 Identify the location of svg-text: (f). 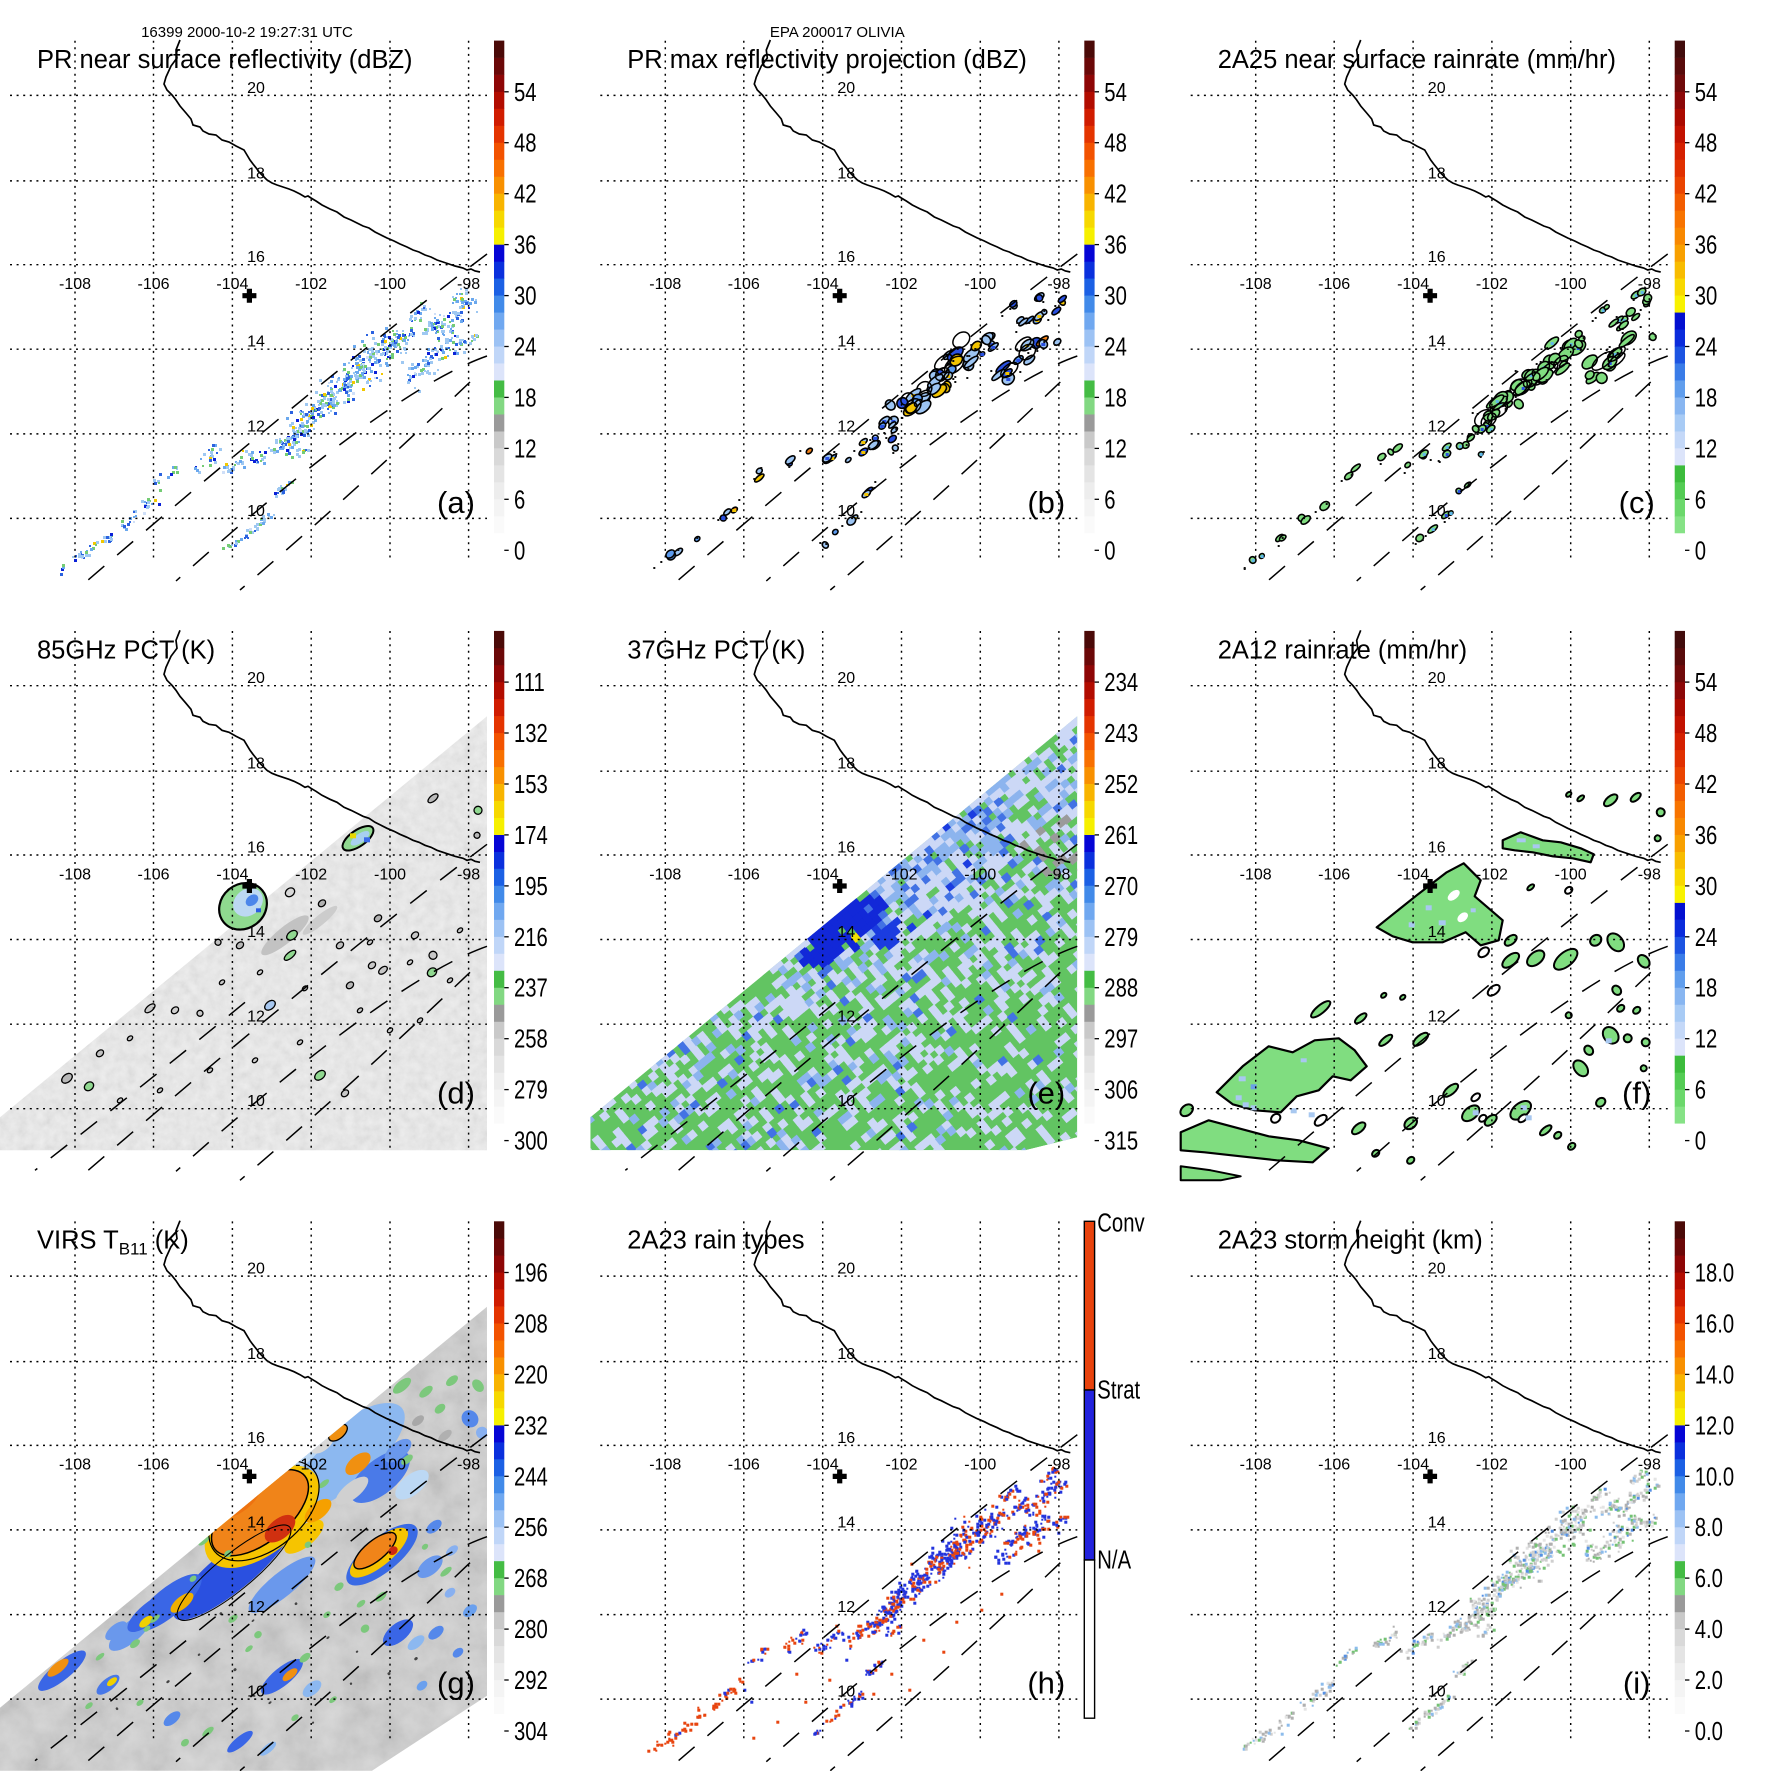
(1636, 1092).